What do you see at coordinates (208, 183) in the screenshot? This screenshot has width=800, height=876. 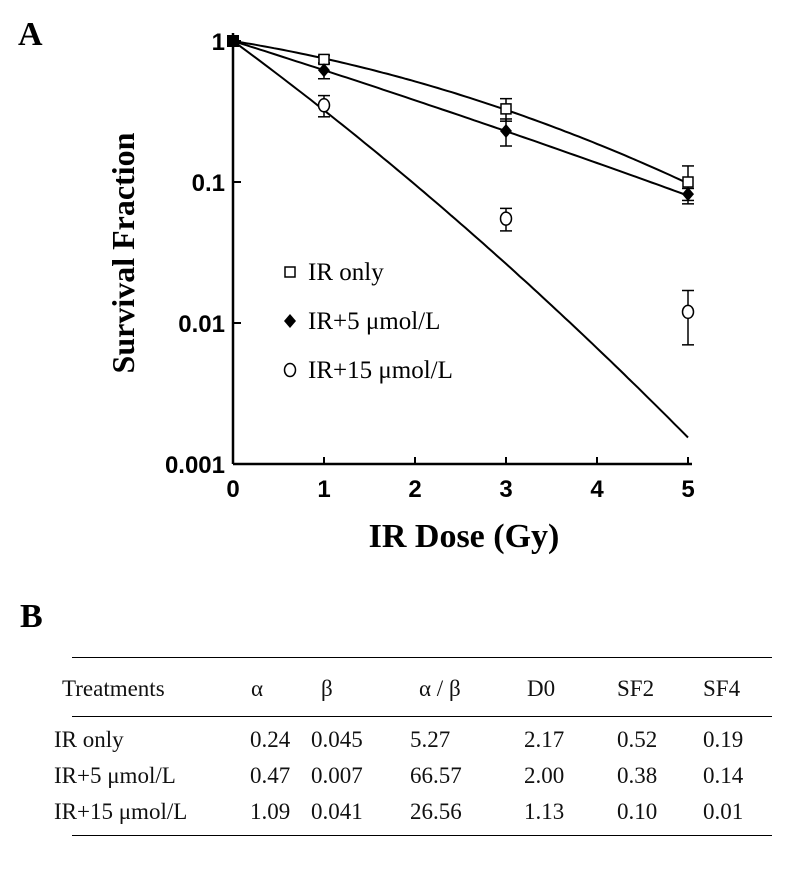 I see `y-tick-label: 0.1` at bounding box center [208, 183].